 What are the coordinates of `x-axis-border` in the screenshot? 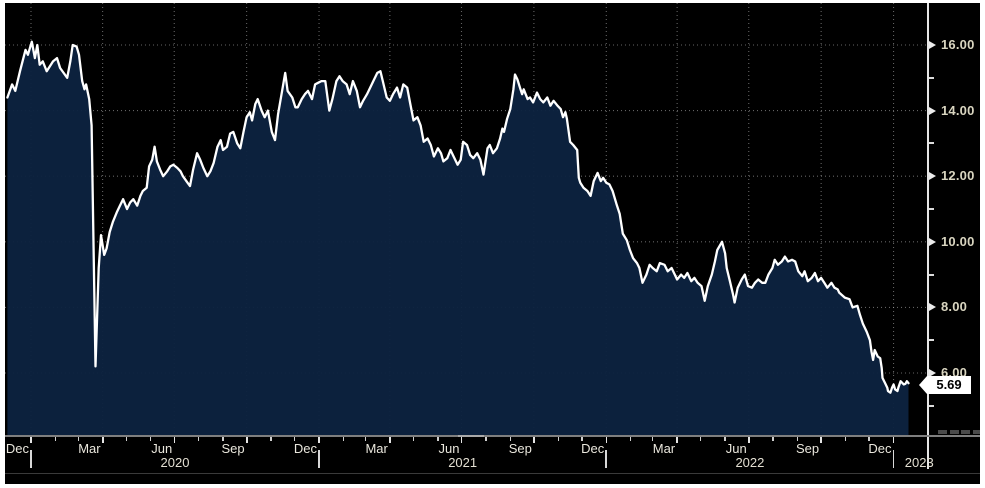 It's located at (492, 436).